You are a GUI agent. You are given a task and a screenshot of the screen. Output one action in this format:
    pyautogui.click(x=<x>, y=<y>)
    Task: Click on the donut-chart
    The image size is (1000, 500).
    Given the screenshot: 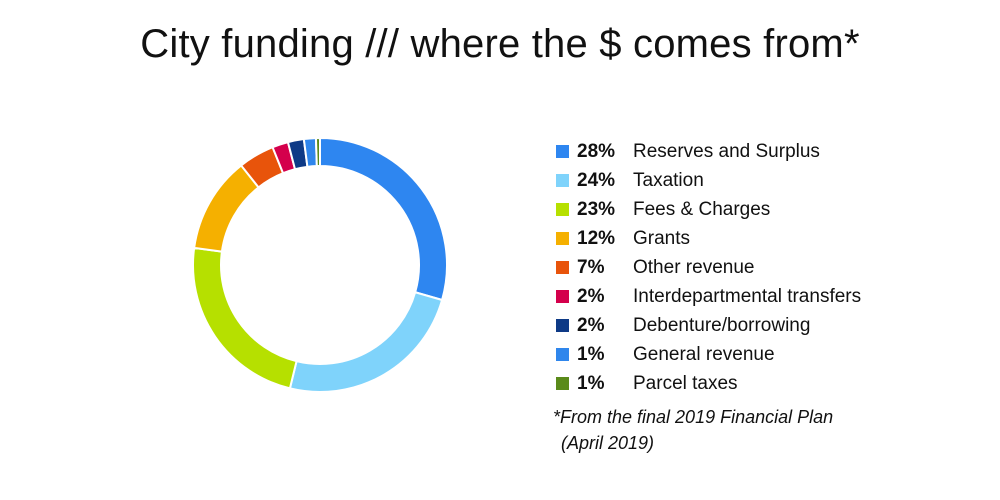 What is the action you would take?
    pyautogui.click(x=320, y=264)
    